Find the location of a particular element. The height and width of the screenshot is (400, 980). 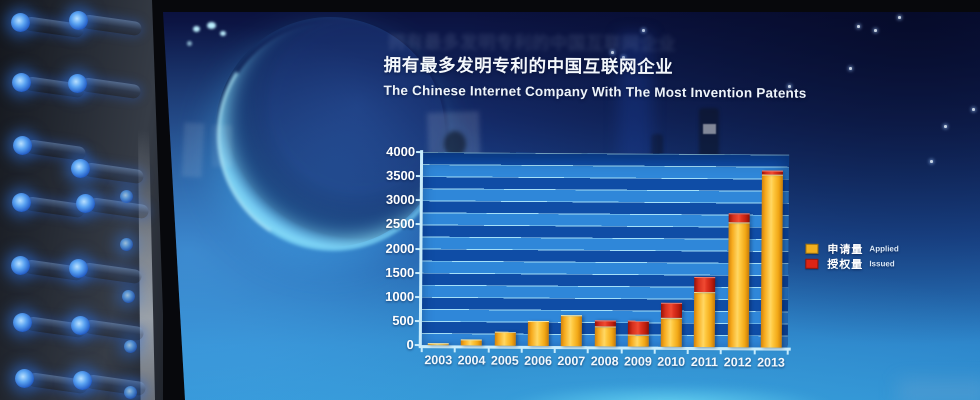

legend-swatch-issued is located at coordinates (812, 263).